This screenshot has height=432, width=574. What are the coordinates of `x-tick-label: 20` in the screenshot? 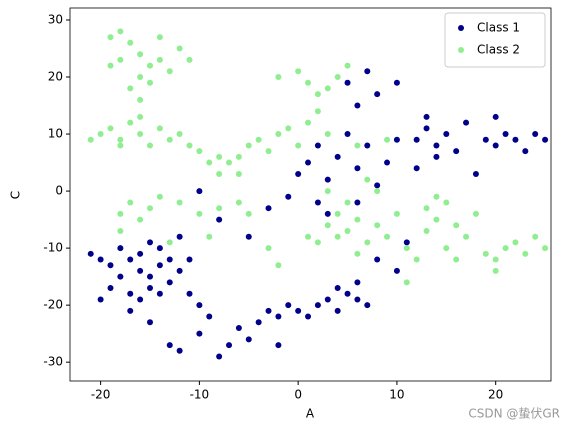 It's located at (495, 395).